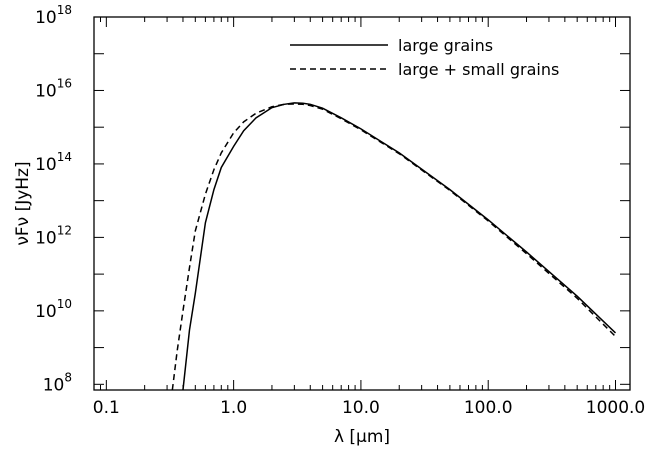 The width and height of the screenshot is (652, 451). Describe the element at coordinates (488, 408) in the screenshot. I see `x-tick-label: 100.0` at that location.